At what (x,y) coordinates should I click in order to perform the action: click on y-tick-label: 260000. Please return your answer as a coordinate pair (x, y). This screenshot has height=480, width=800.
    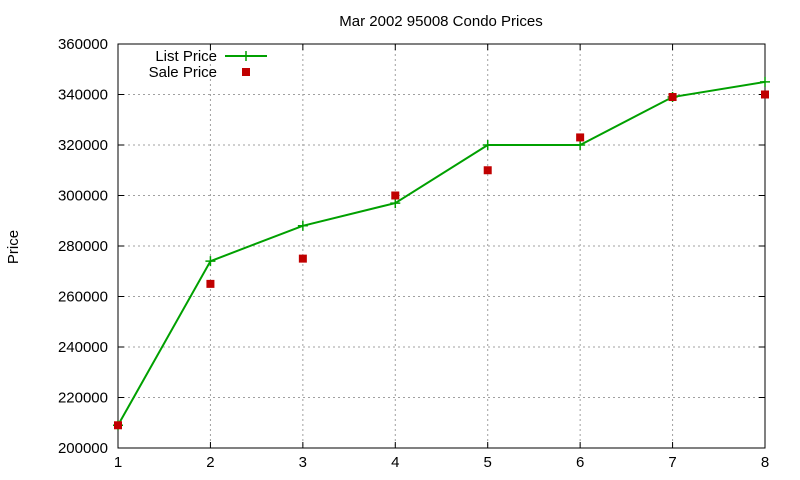
    Looking at the image, I should click on (83, 297).